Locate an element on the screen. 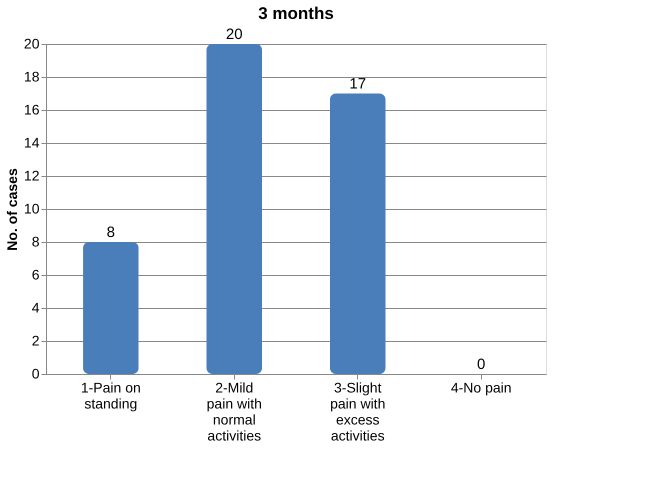  x-tick-label: 3-Slight pain with excess activities is located at coordinates (358, 412).